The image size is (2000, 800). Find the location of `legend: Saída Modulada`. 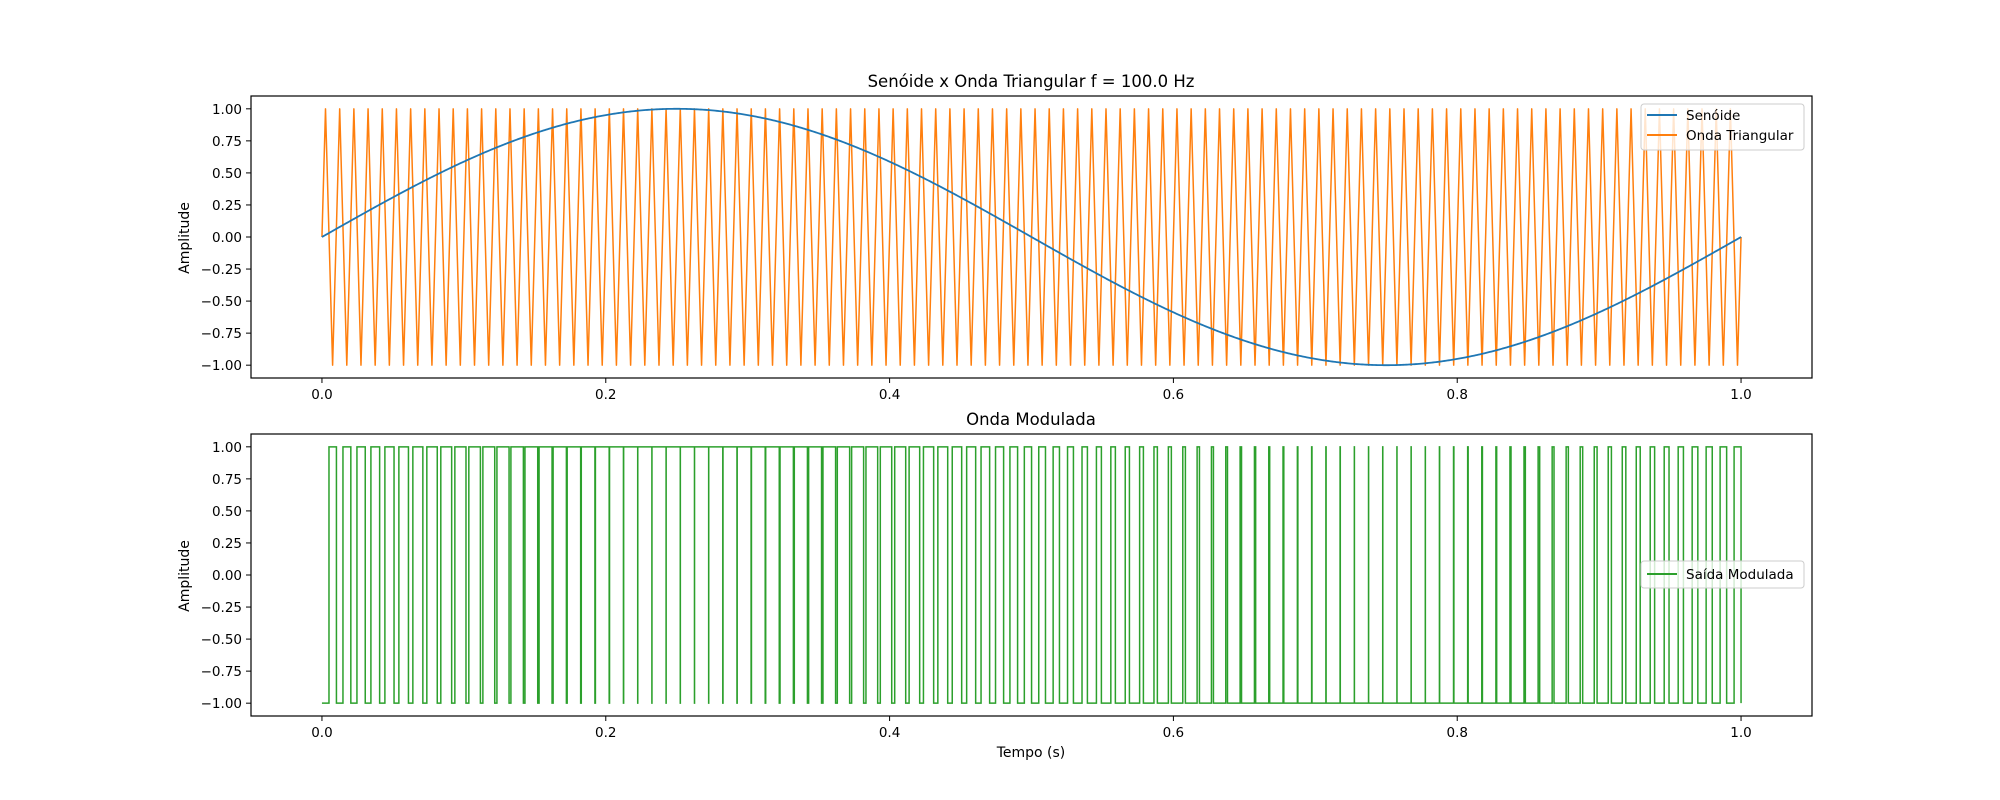

legend: Saída Modulada is located at coordinates (1722, 574).